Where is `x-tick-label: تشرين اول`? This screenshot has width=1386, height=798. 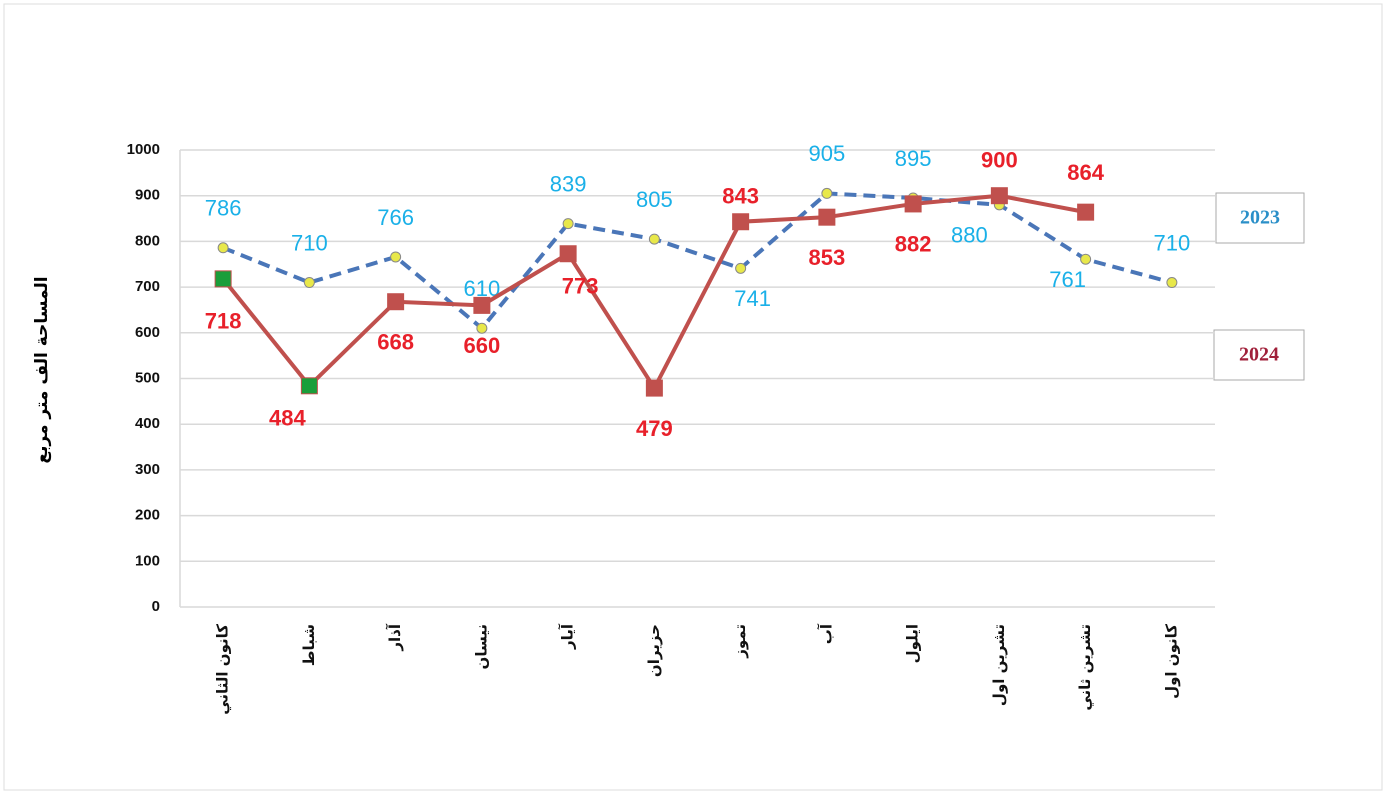
x-tick-label: تشرين اول is located at coordinates (999, 665).